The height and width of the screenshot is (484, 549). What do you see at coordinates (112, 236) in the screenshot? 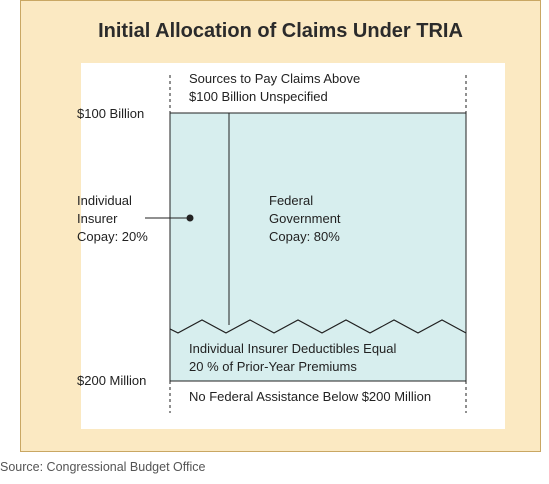
I see `insurer-copay-line-3: Copay: 20%` at bounding box center [112, 236].